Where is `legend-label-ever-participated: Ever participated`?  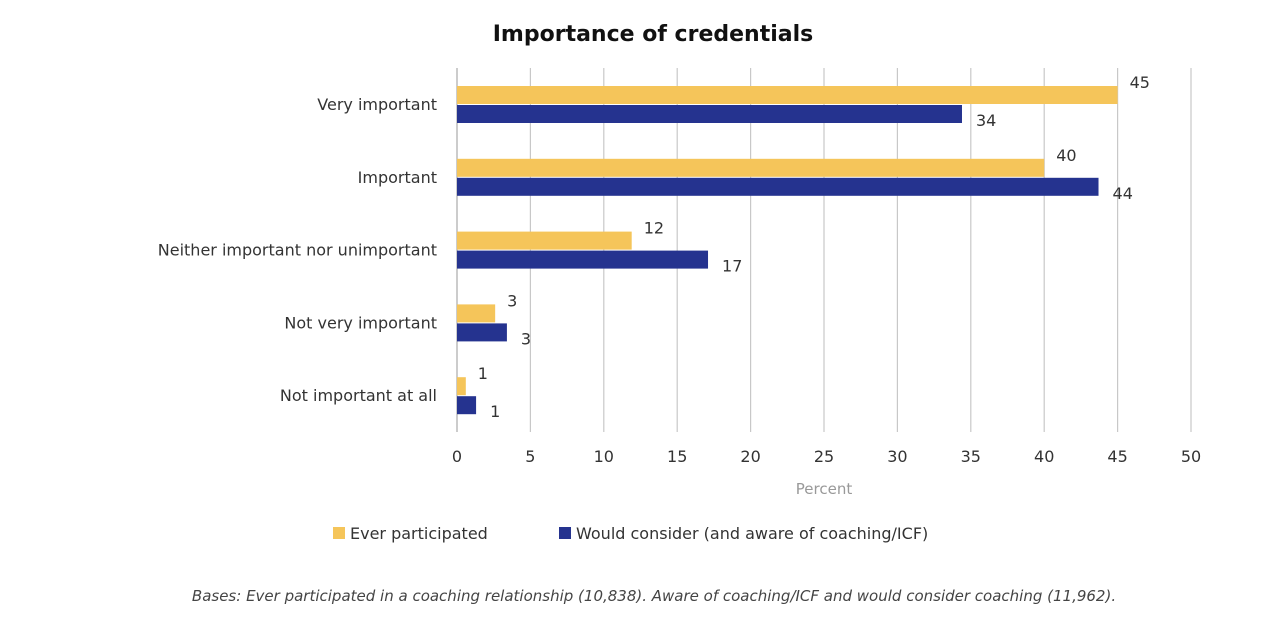
legend-label-ever-participated: Ever participated is located at coordinates (419, 533).